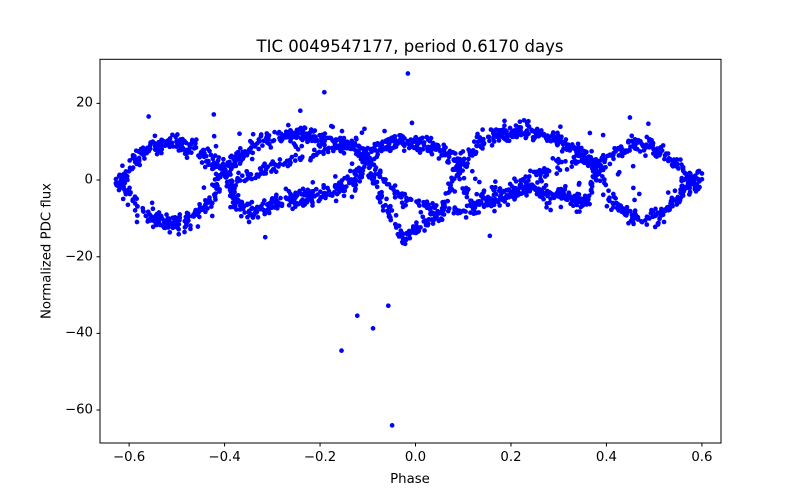 This screenshot has width=800, height=500. I want to click on x-tick-label: −0.2, so click(320, 457).